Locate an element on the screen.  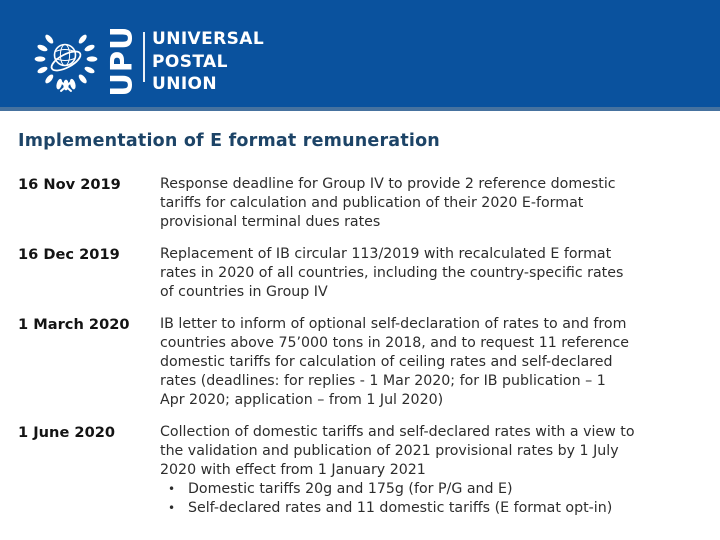
upu-vertical-wordmark: UPU is located at coordinates (121, 61).